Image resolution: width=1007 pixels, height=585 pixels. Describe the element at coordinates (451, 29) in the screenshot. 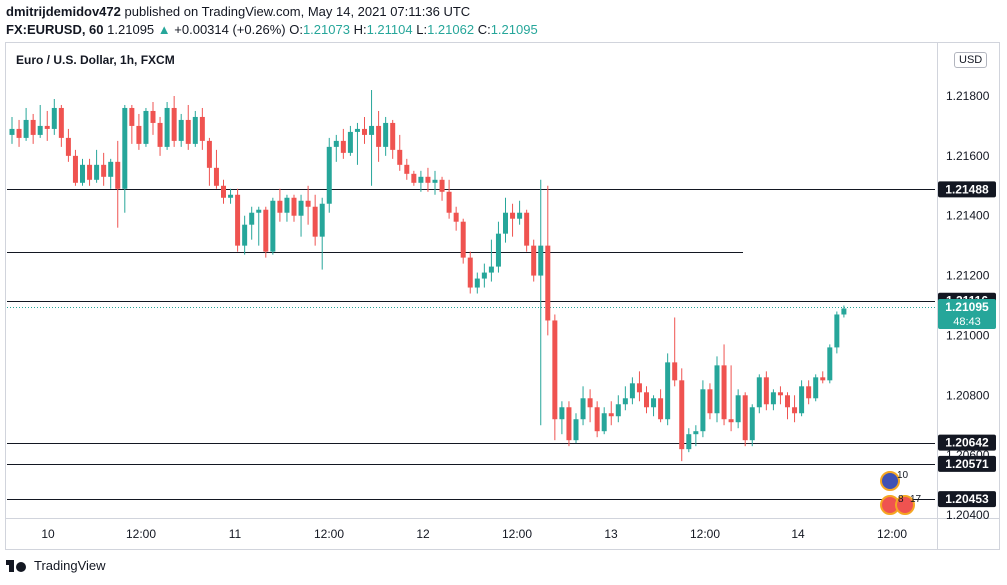

I see `low-value: 1.21062` at that location.